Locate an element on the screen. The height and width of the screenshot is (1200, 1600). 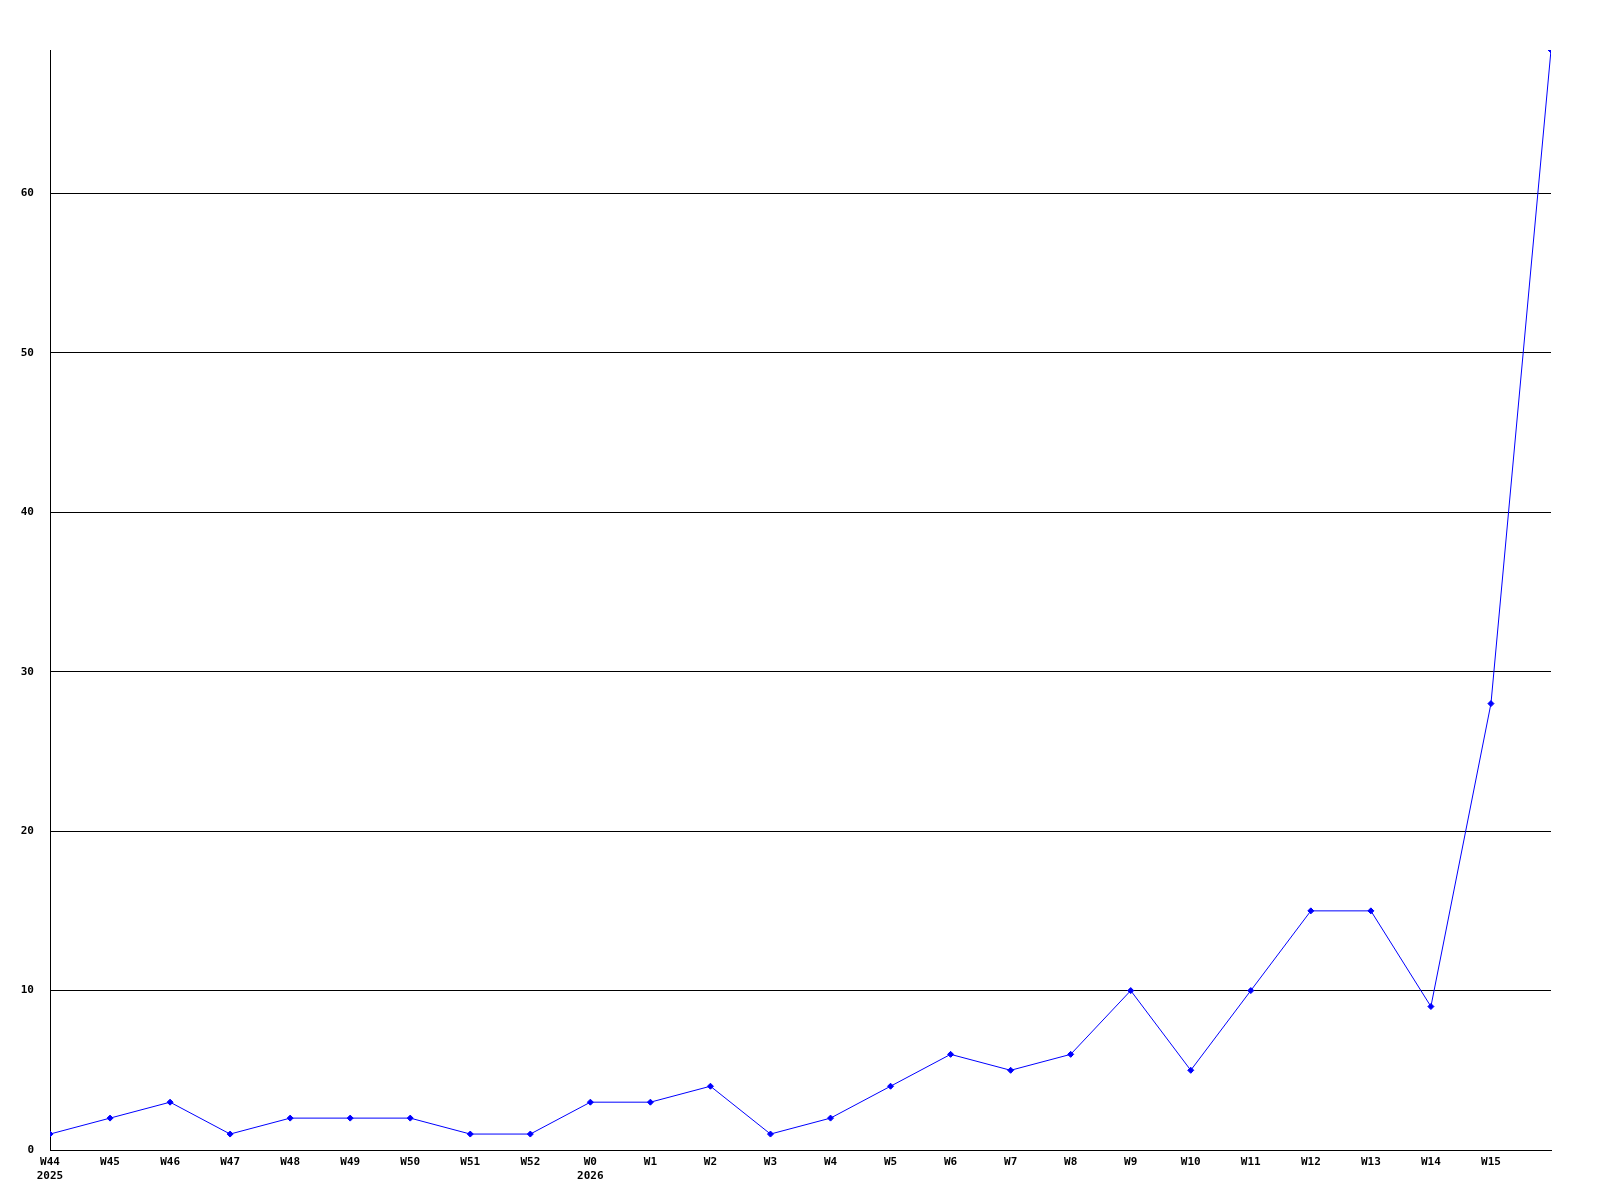
x-tick-label: W11 is located at coordinates (1251, 1162).